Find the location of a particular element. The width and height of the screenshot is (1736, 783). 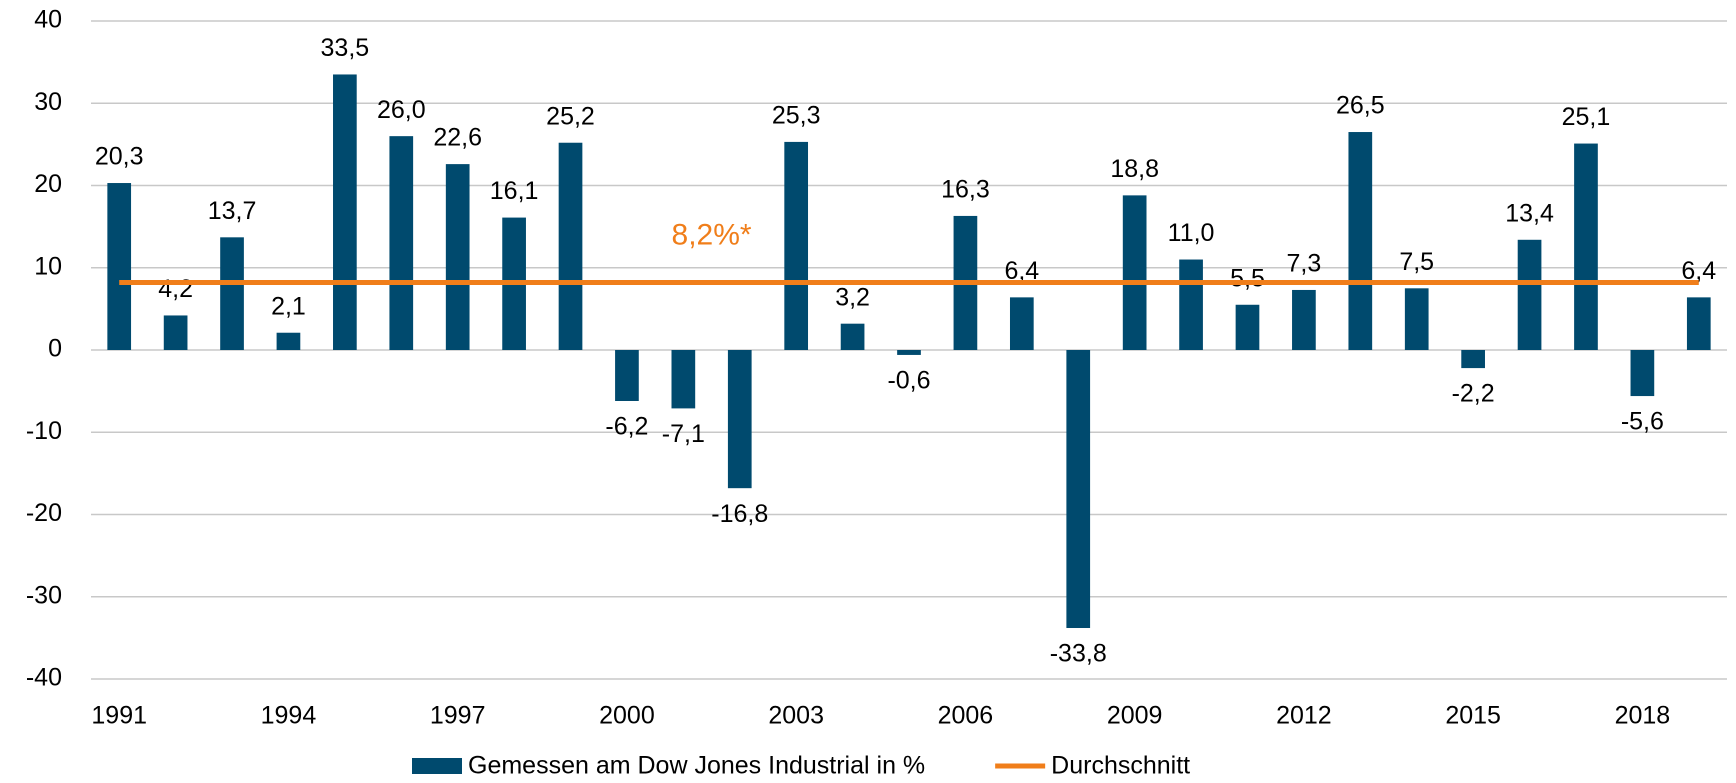

y-tick-label: -40 is located at coordinates (44, 678).